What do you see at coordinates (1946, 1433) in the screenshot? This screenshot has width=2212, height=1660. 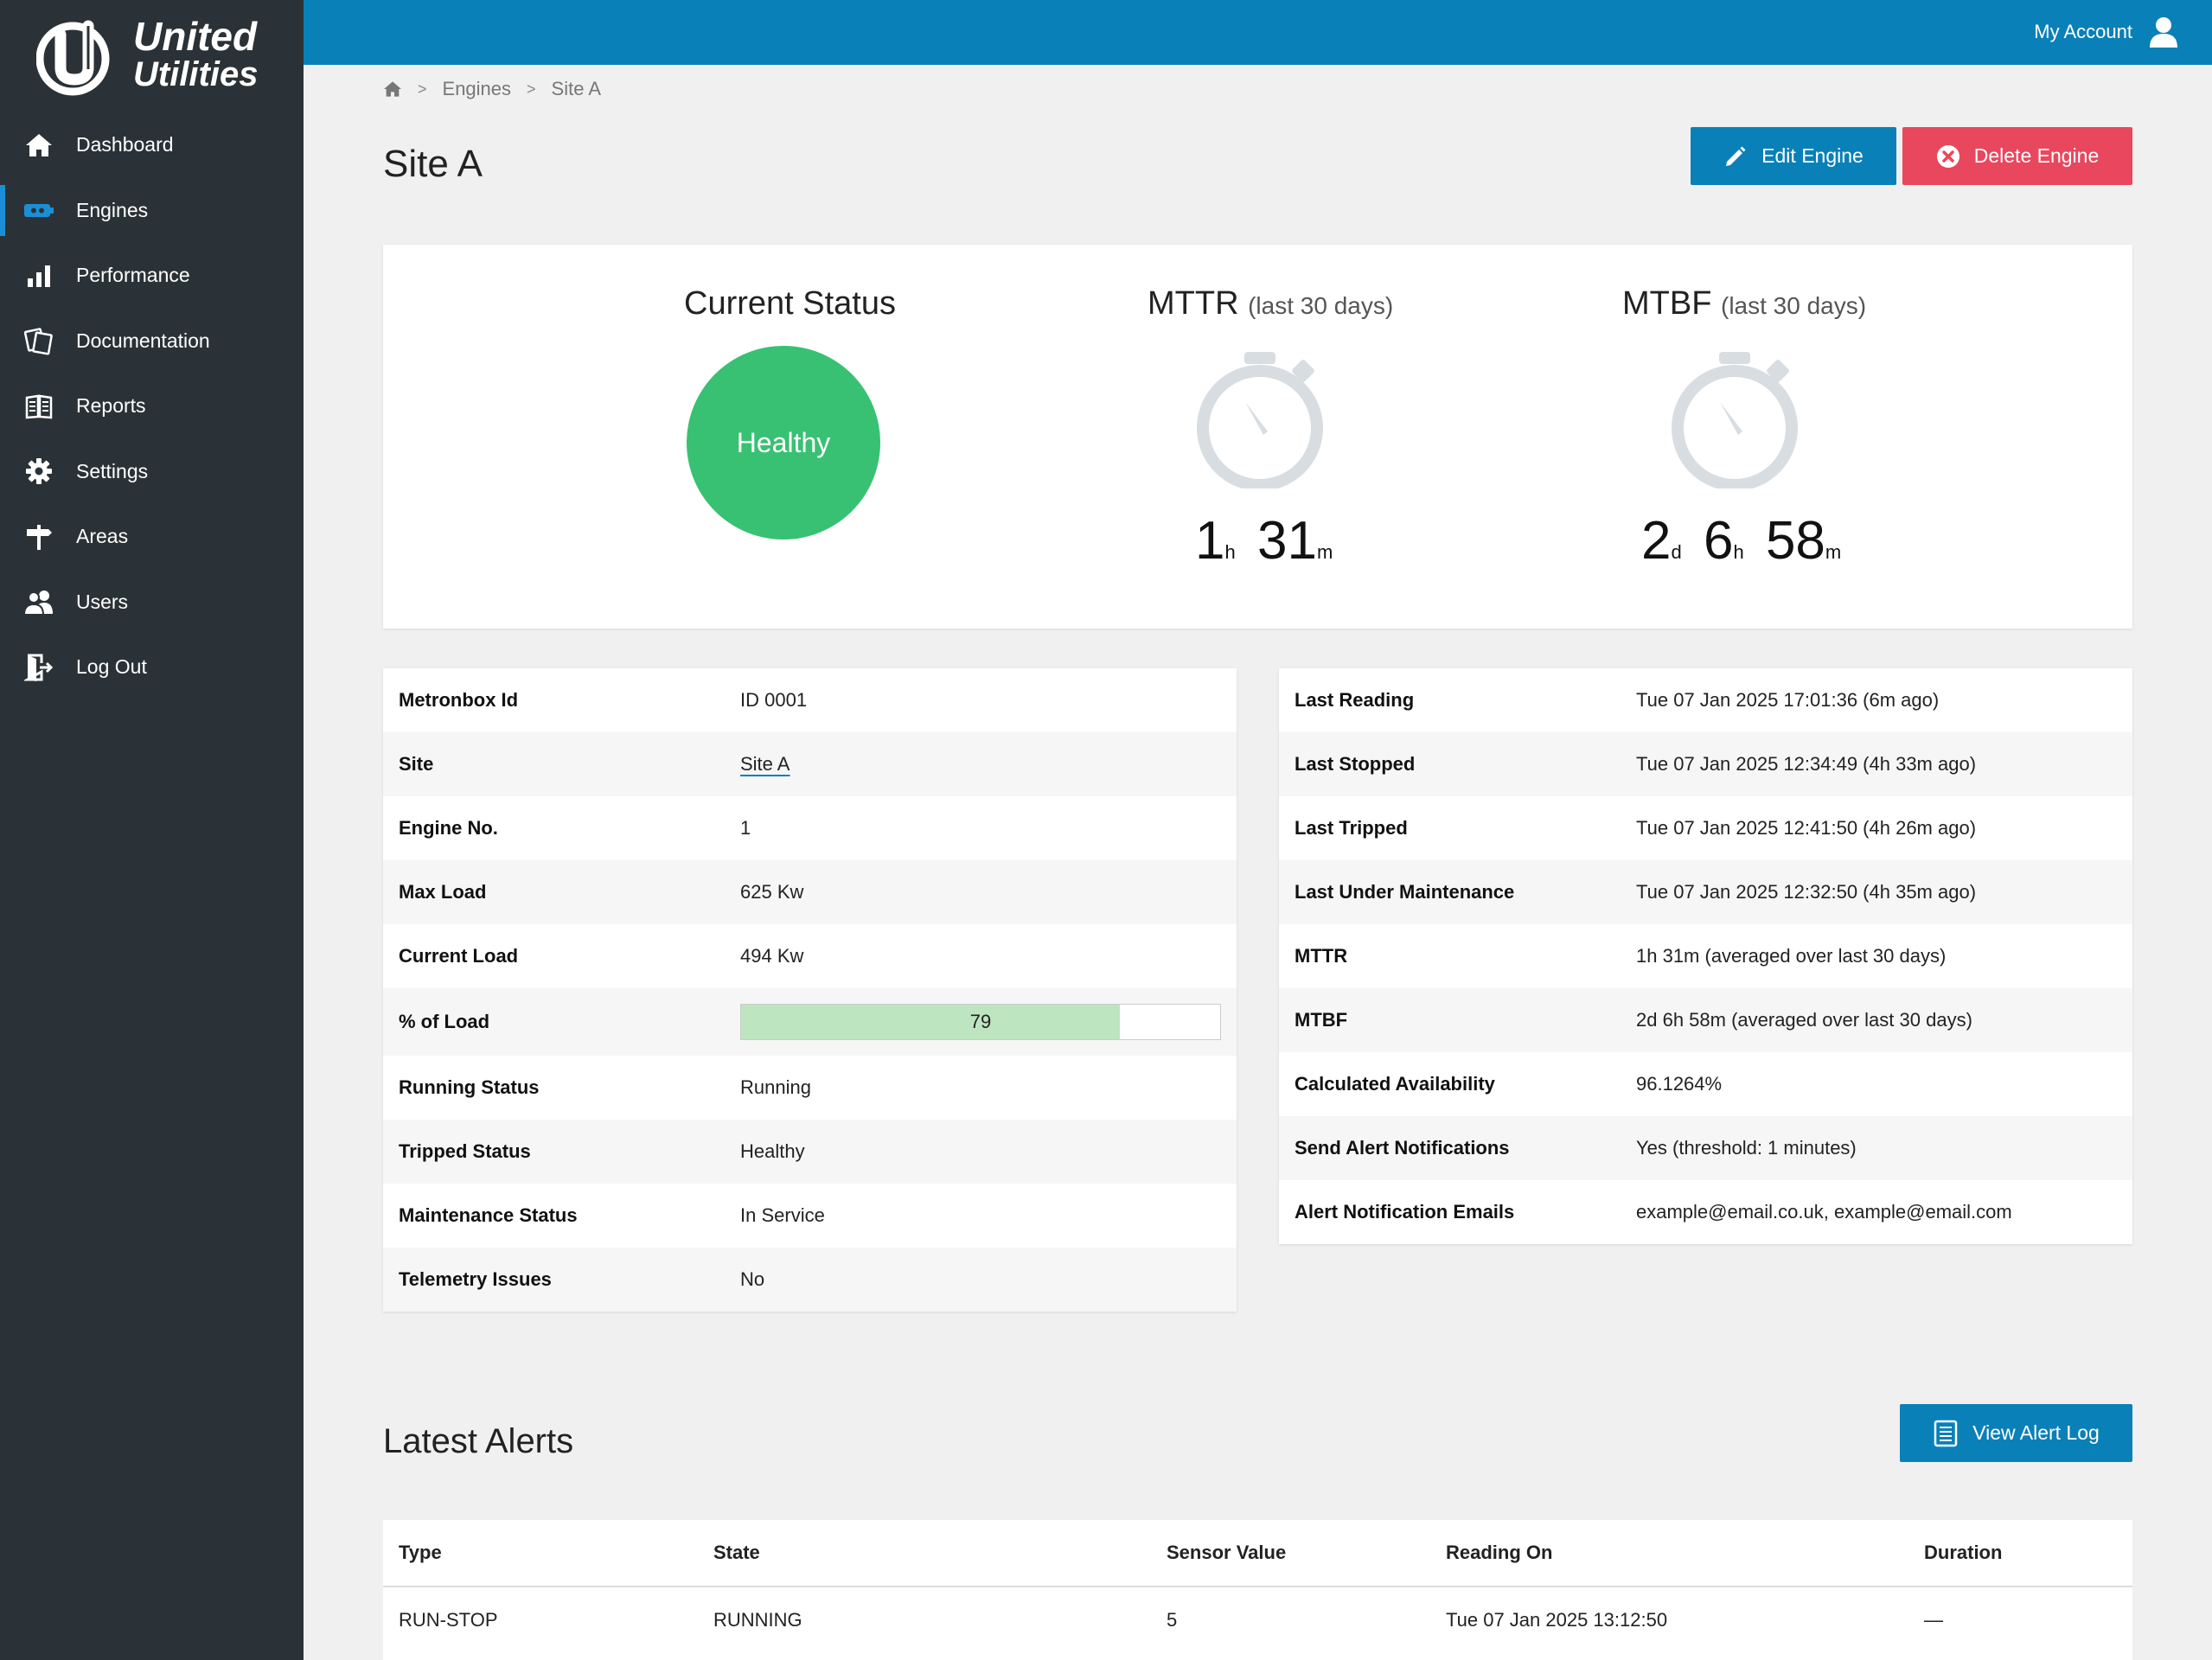 I see `list-document-icon` at bounding box center [1946, 1433].